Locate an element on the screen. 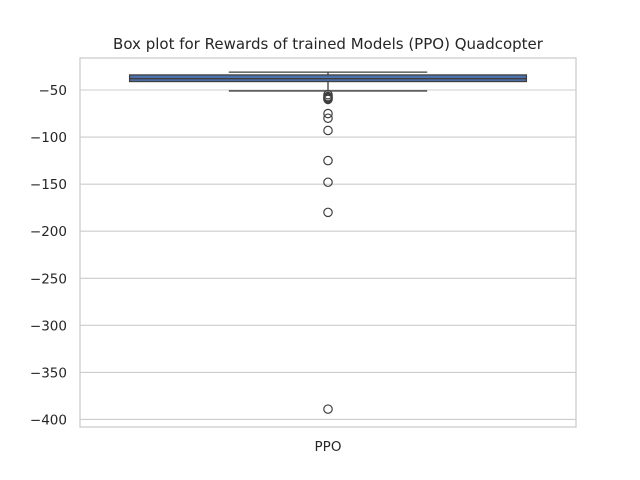  y-tick-label: −150 is located at coordinates (48, 185).